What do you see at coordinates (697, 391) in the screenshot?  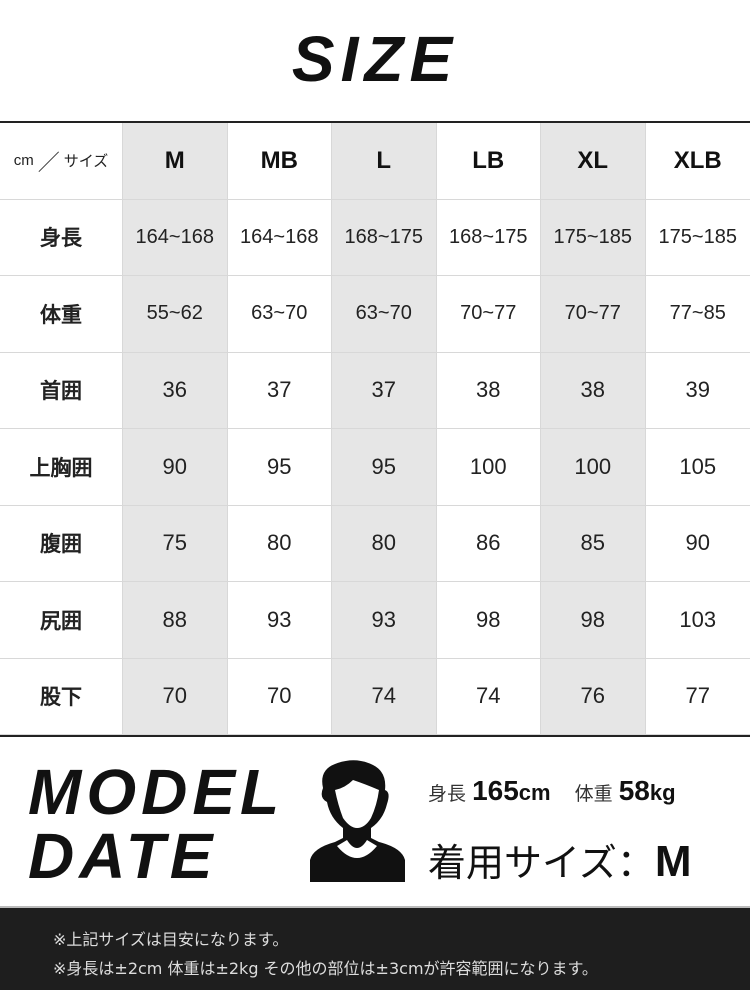 I see `table-cell: 39` at bounding box center [697, 391].